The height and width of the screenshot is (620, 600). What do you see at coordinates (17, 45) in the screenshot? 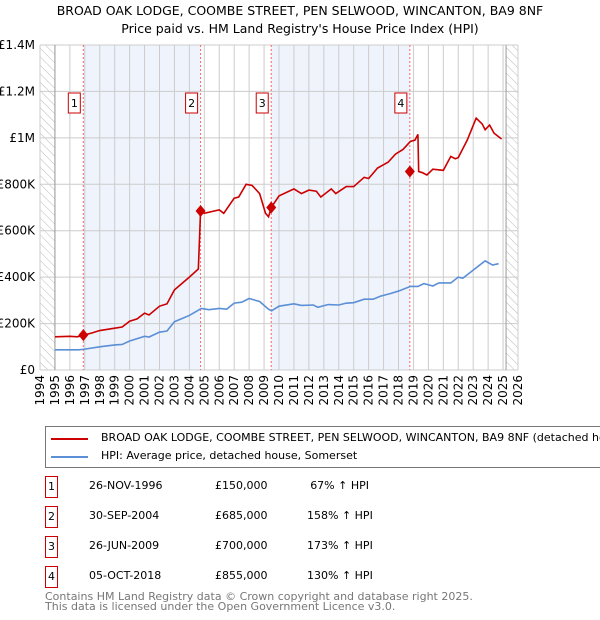
I see `y-tick-label: £1.4M` at bounding box center [17, 45].